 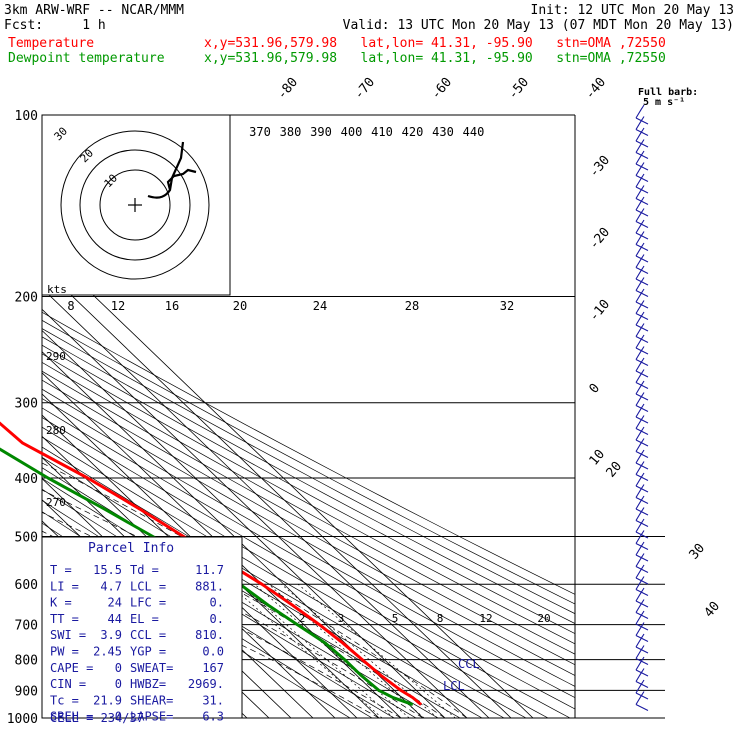 What do you see at coordinates (713, 610) in the screenshot?
I see `isotherm-label: 40` at bounding box center [713, 610].